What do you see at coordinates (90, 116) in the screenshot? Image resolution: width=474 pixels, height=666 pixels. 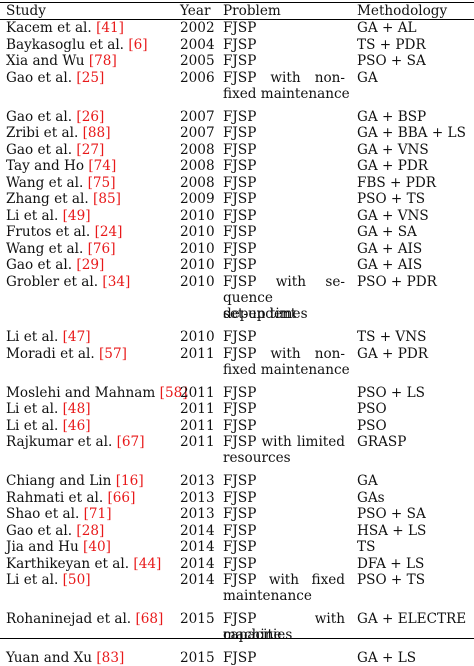 I see `citation-link: [26]` at bounding box center [90, 116].